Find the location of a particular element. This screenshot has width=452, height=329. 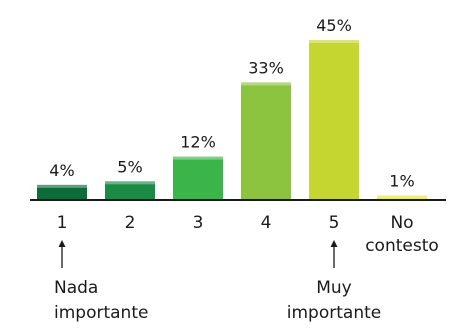

category-labels-group: 1 2 3 4 5 No contesto is located at coordinates (248, 234).